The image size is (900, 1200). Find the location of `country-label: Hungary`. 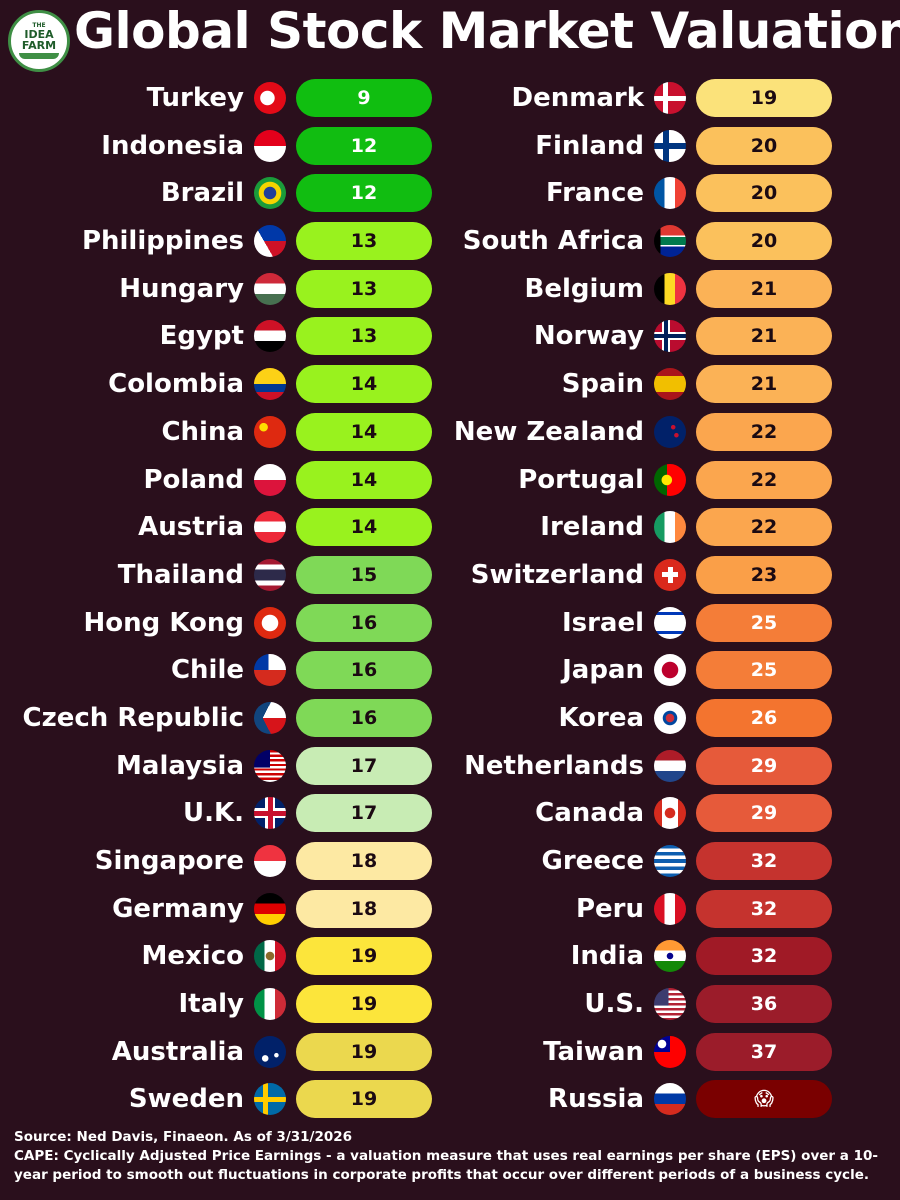

country-label: Hungary is located at coordinates (181, 288).